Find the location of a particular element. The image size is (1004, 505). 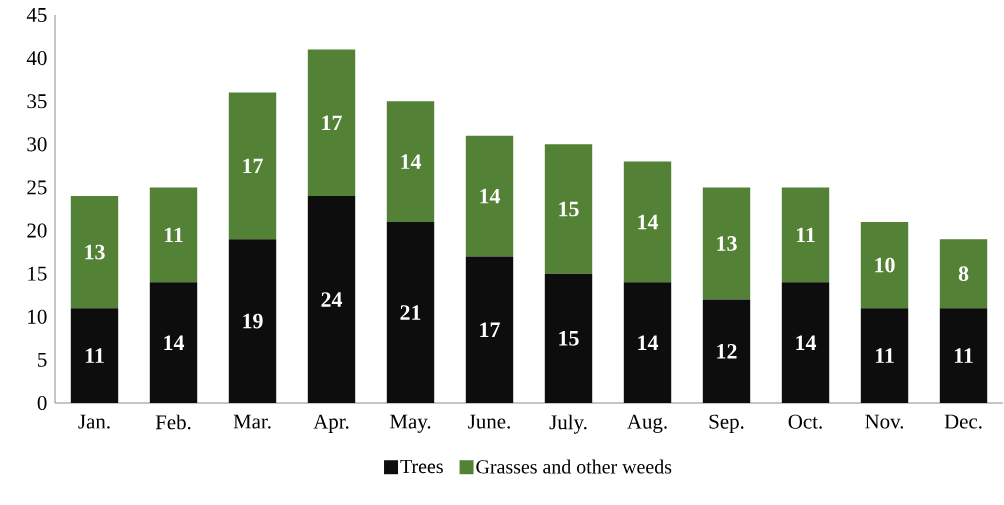

y-tick-label: 30 is located at coordinates (37, 144).